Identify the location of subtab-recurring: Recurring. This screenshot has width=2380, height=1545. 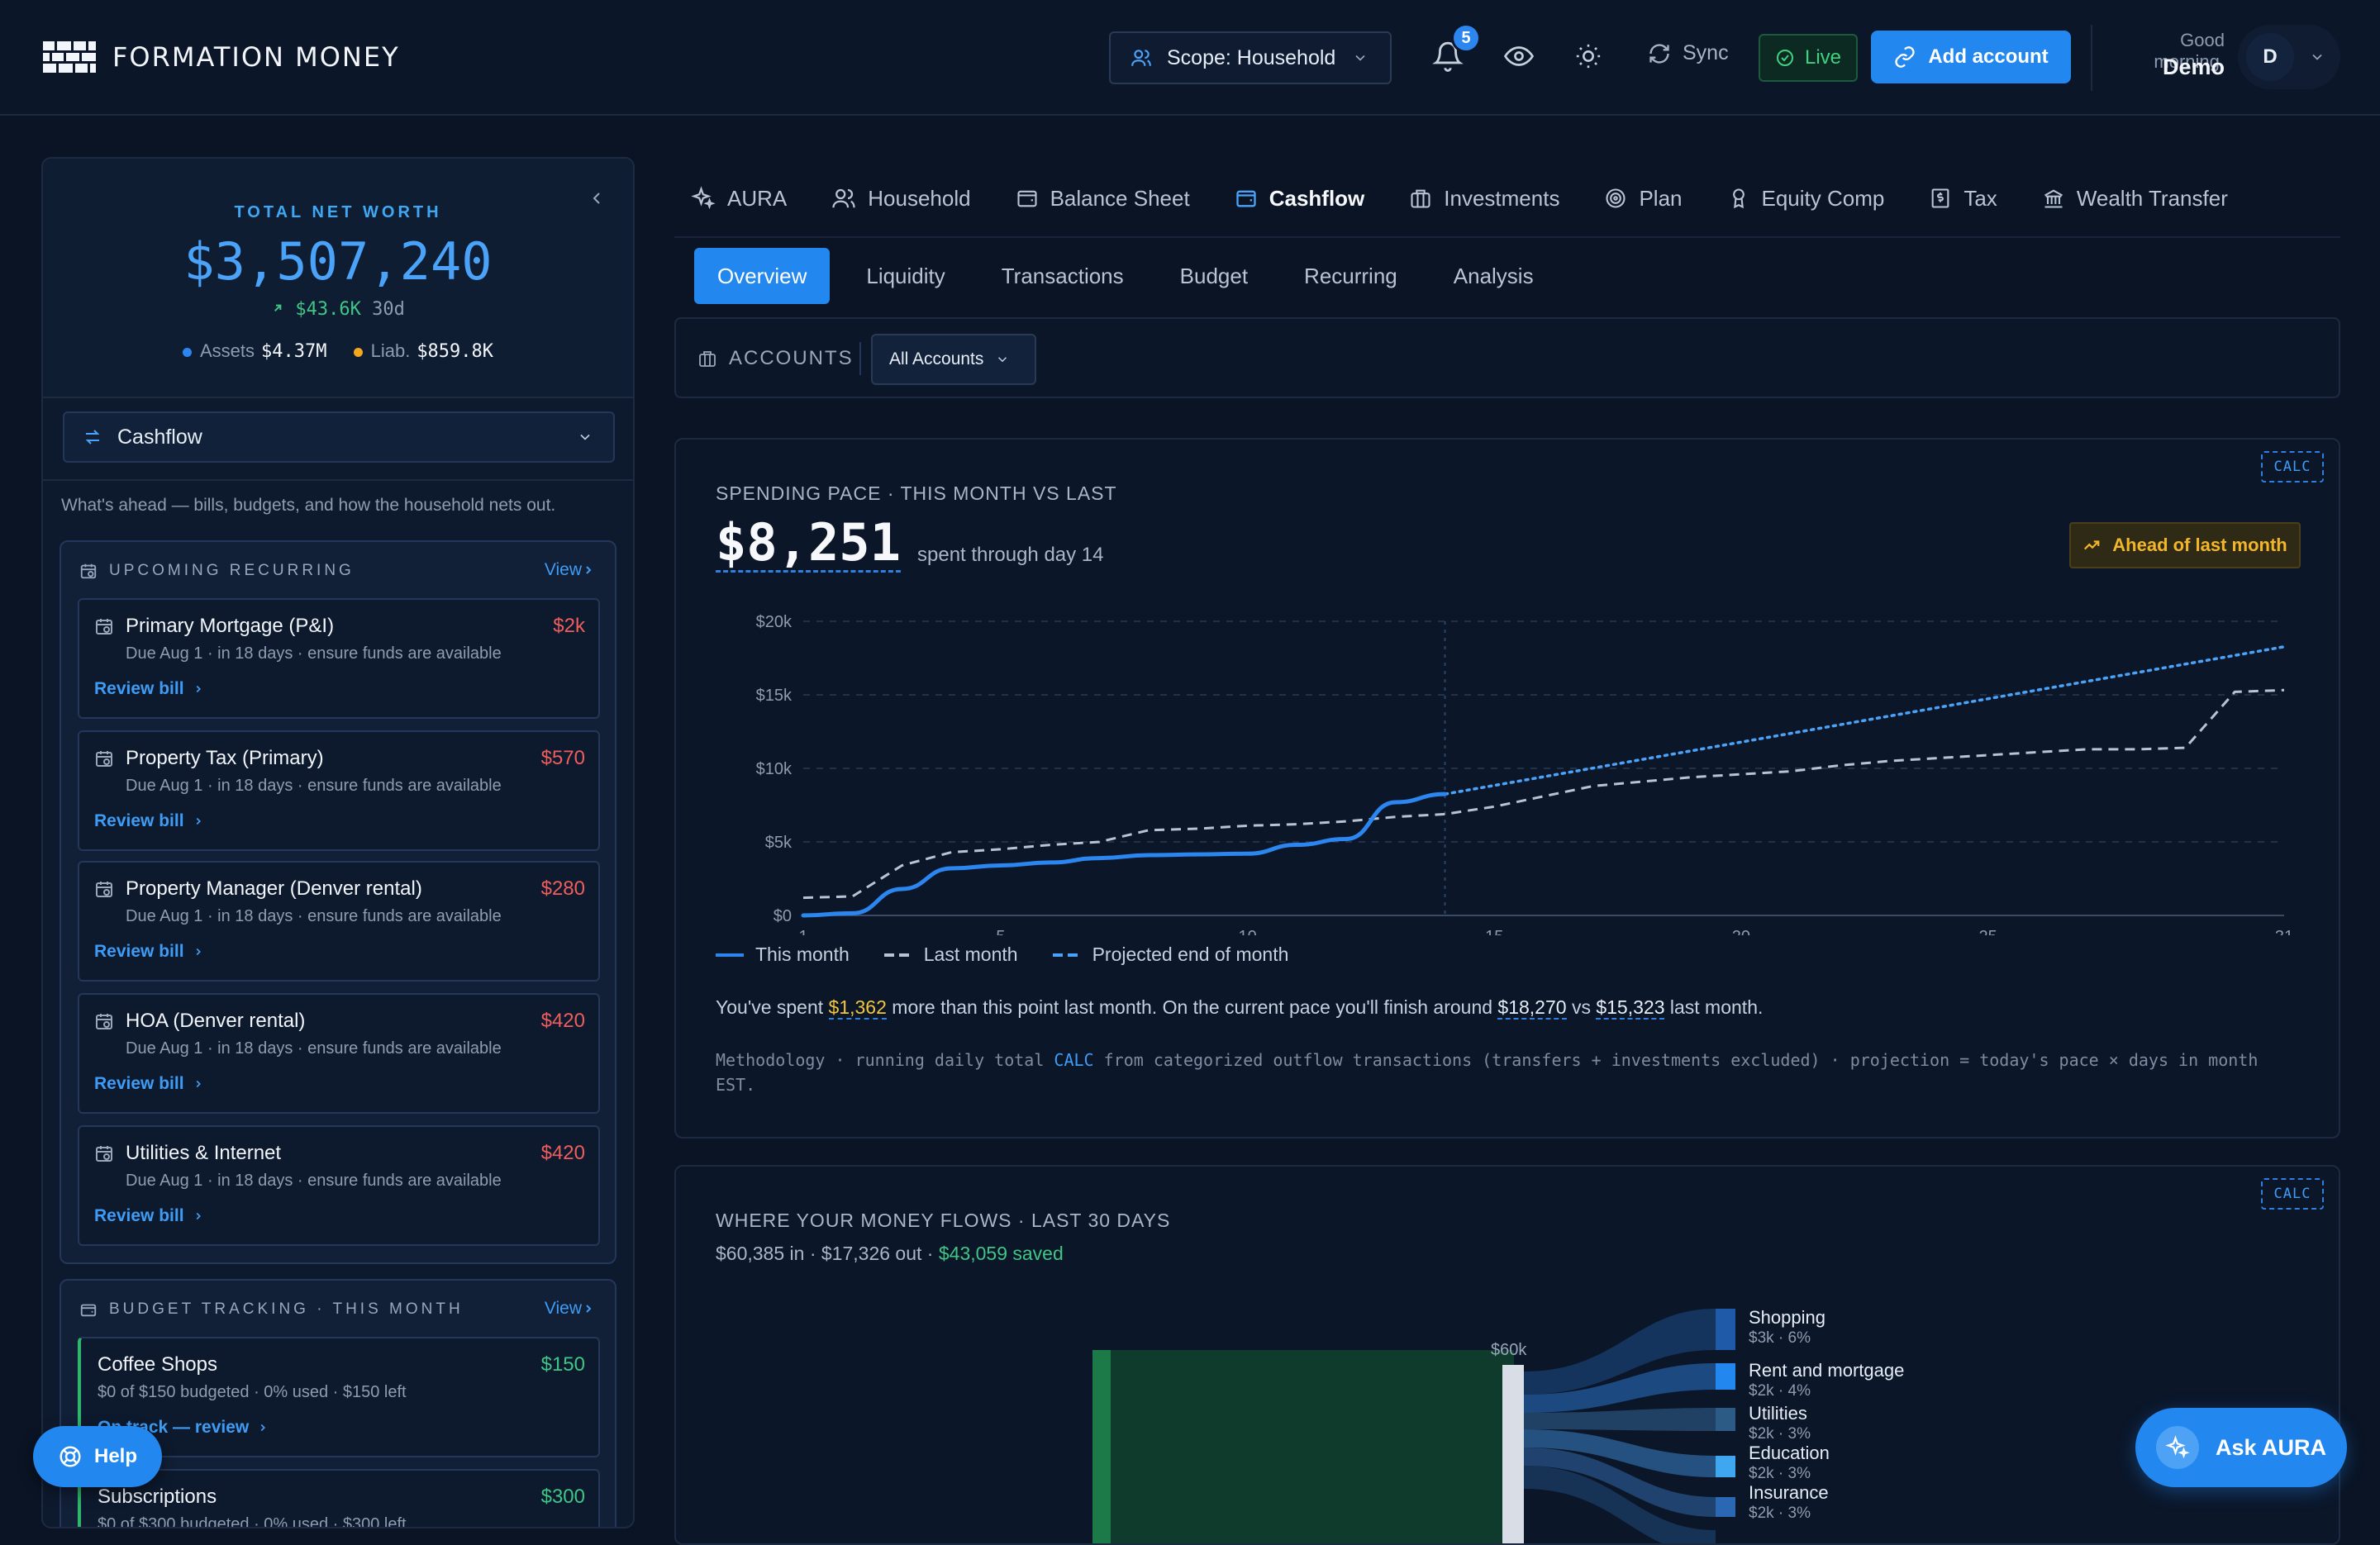
(1350, 275).